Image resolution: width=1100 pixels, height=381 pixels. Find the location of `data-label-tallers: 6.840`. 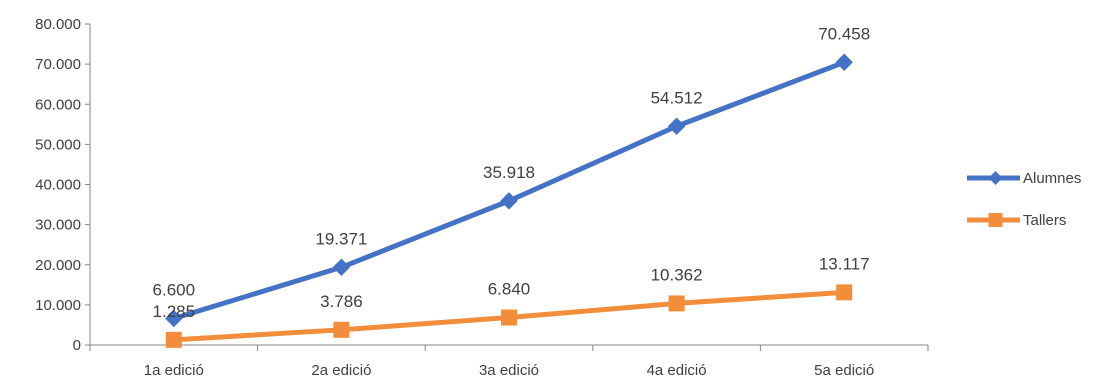

data-label-tallers: 6.840 is located at coordinates (509, 289).